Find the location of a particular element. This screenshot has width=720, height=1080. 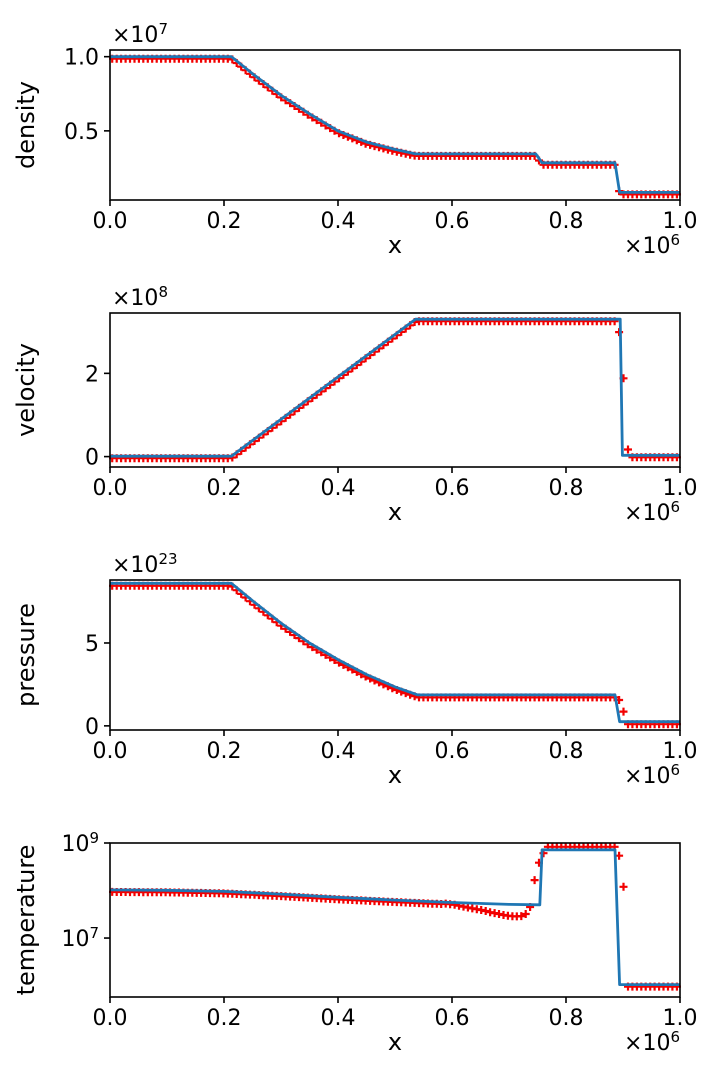

temperature-x-tick-label: 1.0 is located at coordinates (680, 1018).